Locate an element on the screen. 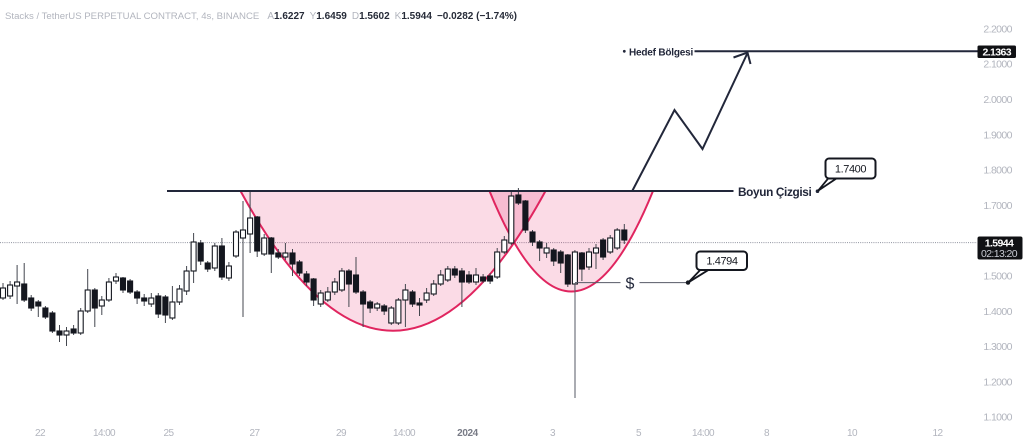  svg-text: Boyun Çizgisi is located at coordinates (775, 192).